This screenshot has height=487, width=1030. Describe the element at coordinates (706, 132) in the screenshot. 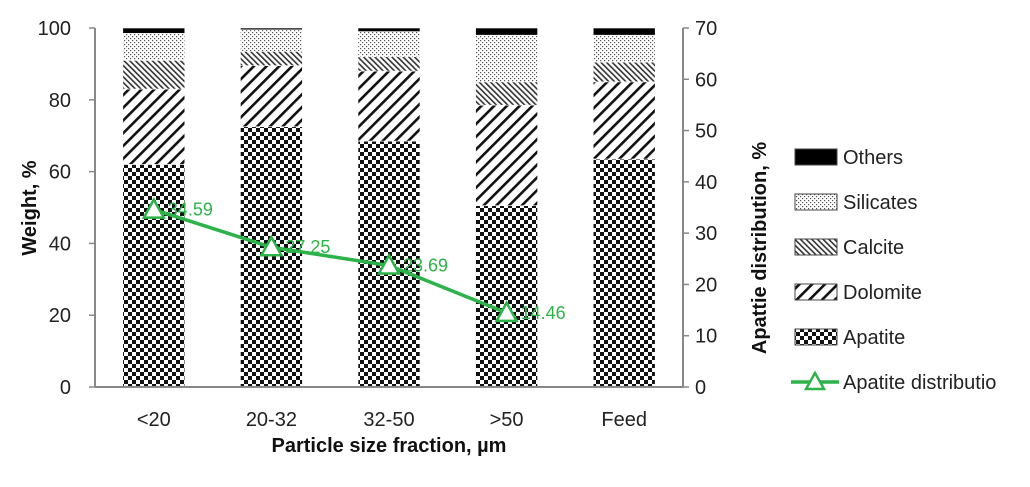

I see `right-tick-label: 50` at that location.